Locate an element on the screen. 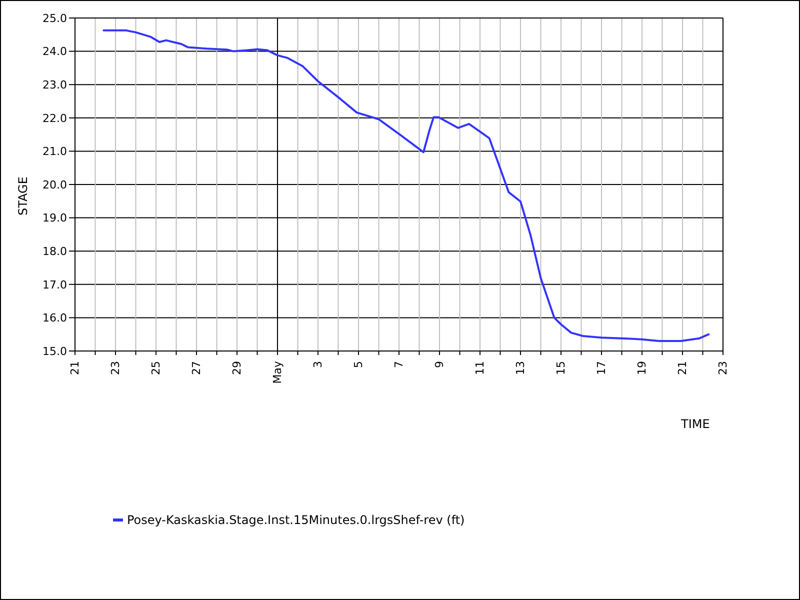 The height and width of the screenshot is (600, 800). x-tick-label: 19 is located at coordinates (642, 368).